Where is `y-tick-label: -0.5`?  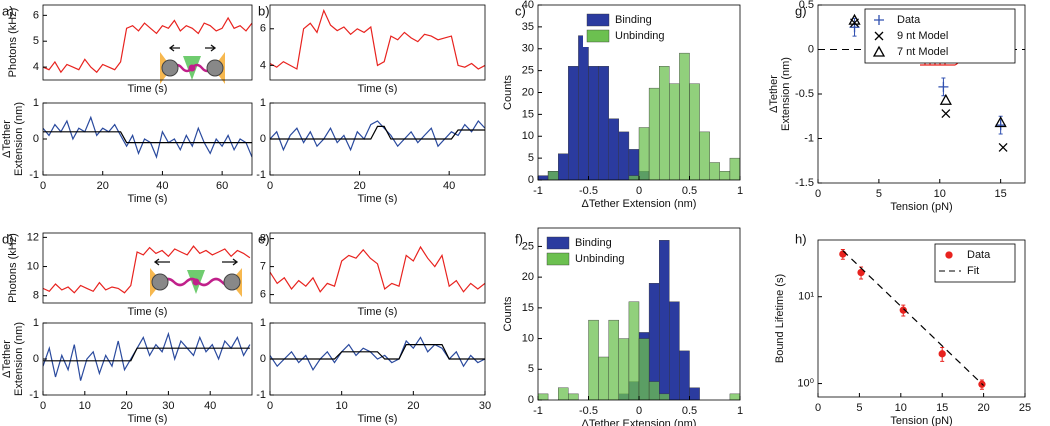 y-tick-label: -0.5 is located at coordinates (804, 94).